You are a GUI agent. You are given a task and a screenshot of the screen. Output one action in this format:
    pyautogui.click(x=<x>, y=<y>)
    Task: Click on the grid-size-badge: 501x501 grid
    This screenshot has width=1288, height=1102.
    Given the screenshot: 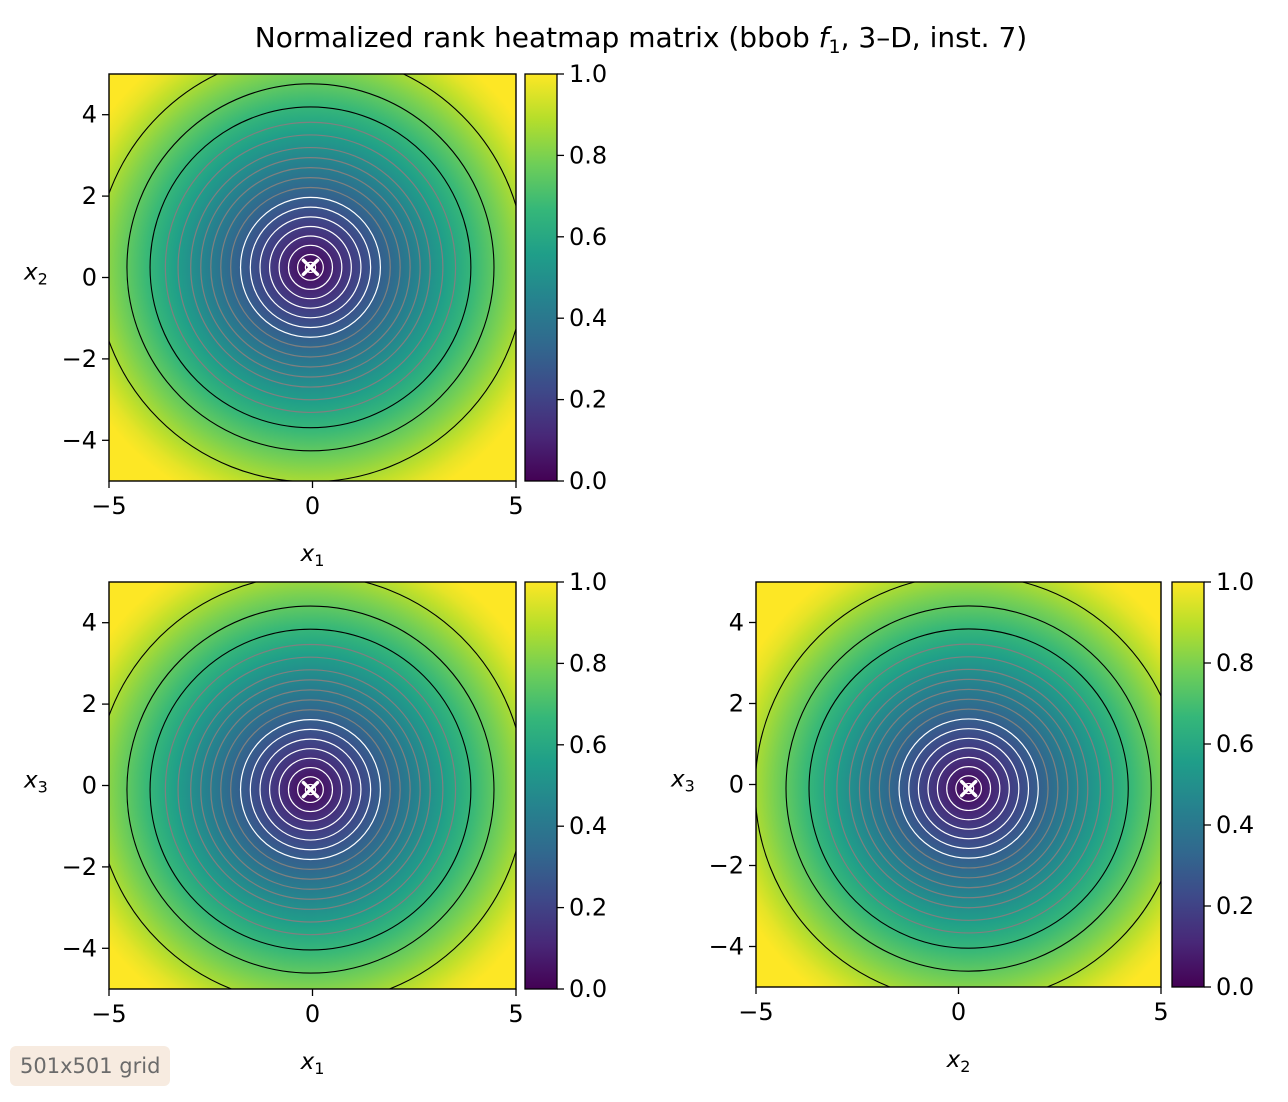 What is the action you would take?
    pyautogui.click(x=90, y=1066)
    